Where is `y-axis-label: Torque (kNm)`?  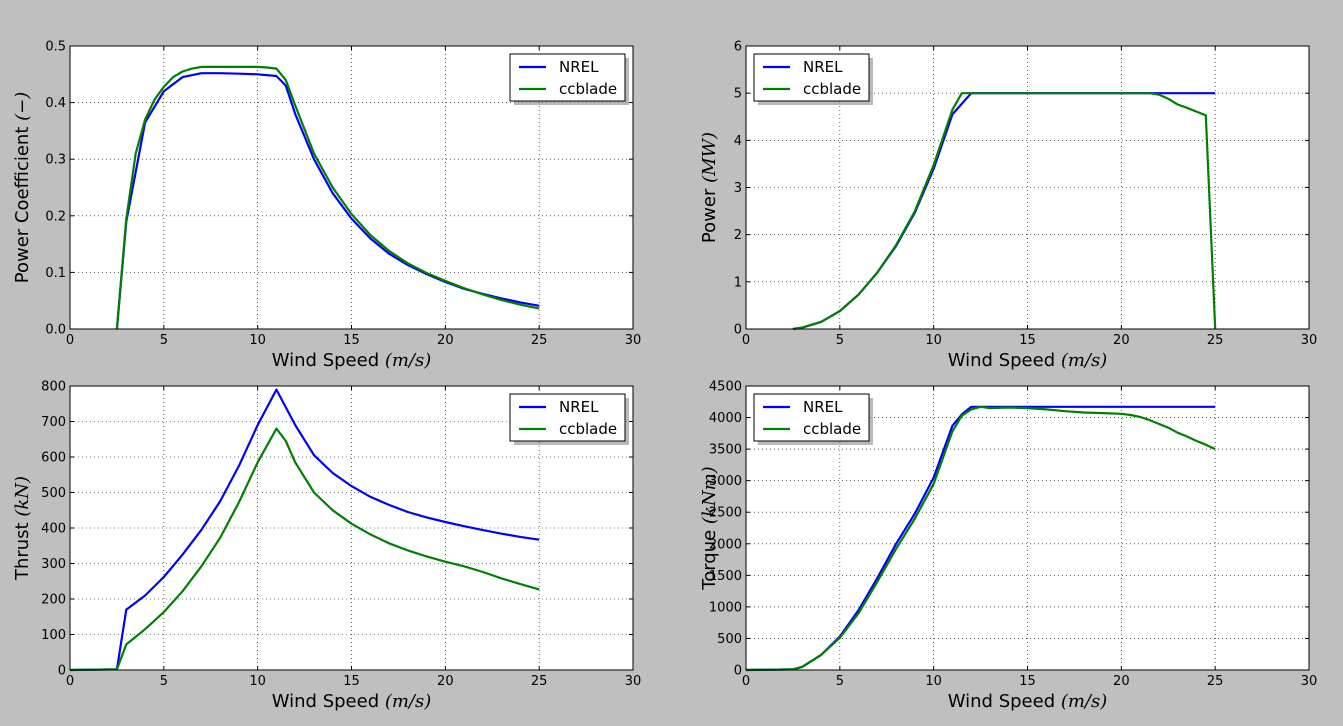 y-axis-label: Torque (kNm) is located at coordinates (709, 528).